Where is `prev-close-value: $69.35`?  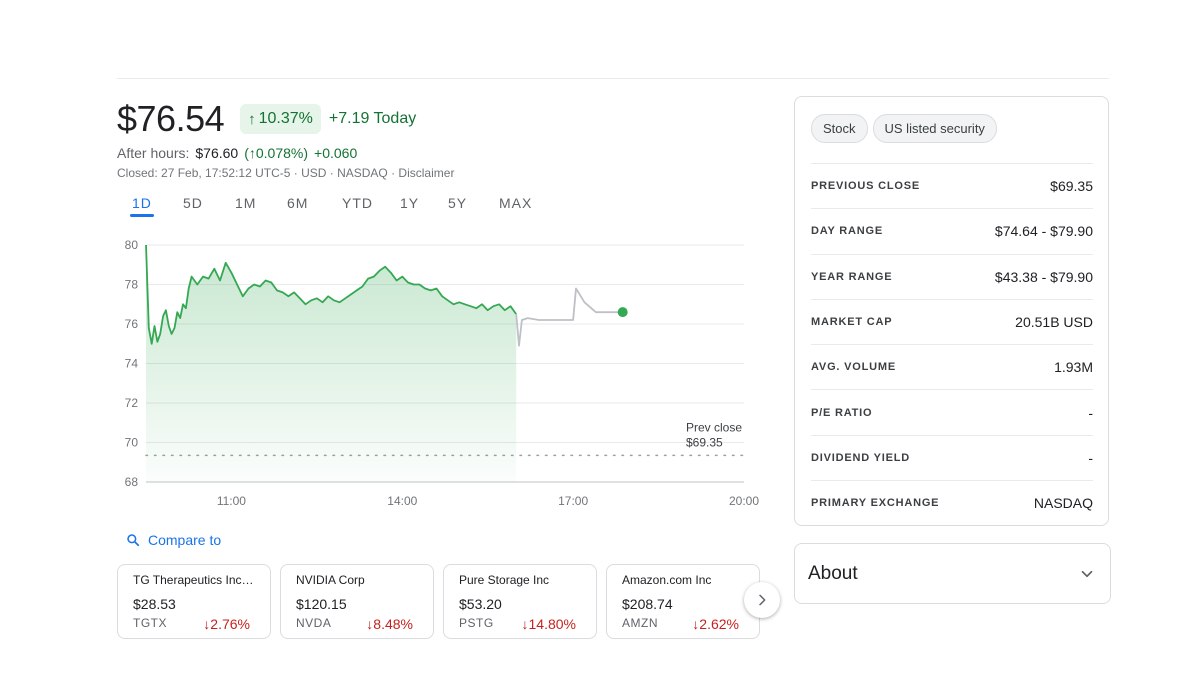
prev-close-value: $69.35 is located at coordinates (704, 442).